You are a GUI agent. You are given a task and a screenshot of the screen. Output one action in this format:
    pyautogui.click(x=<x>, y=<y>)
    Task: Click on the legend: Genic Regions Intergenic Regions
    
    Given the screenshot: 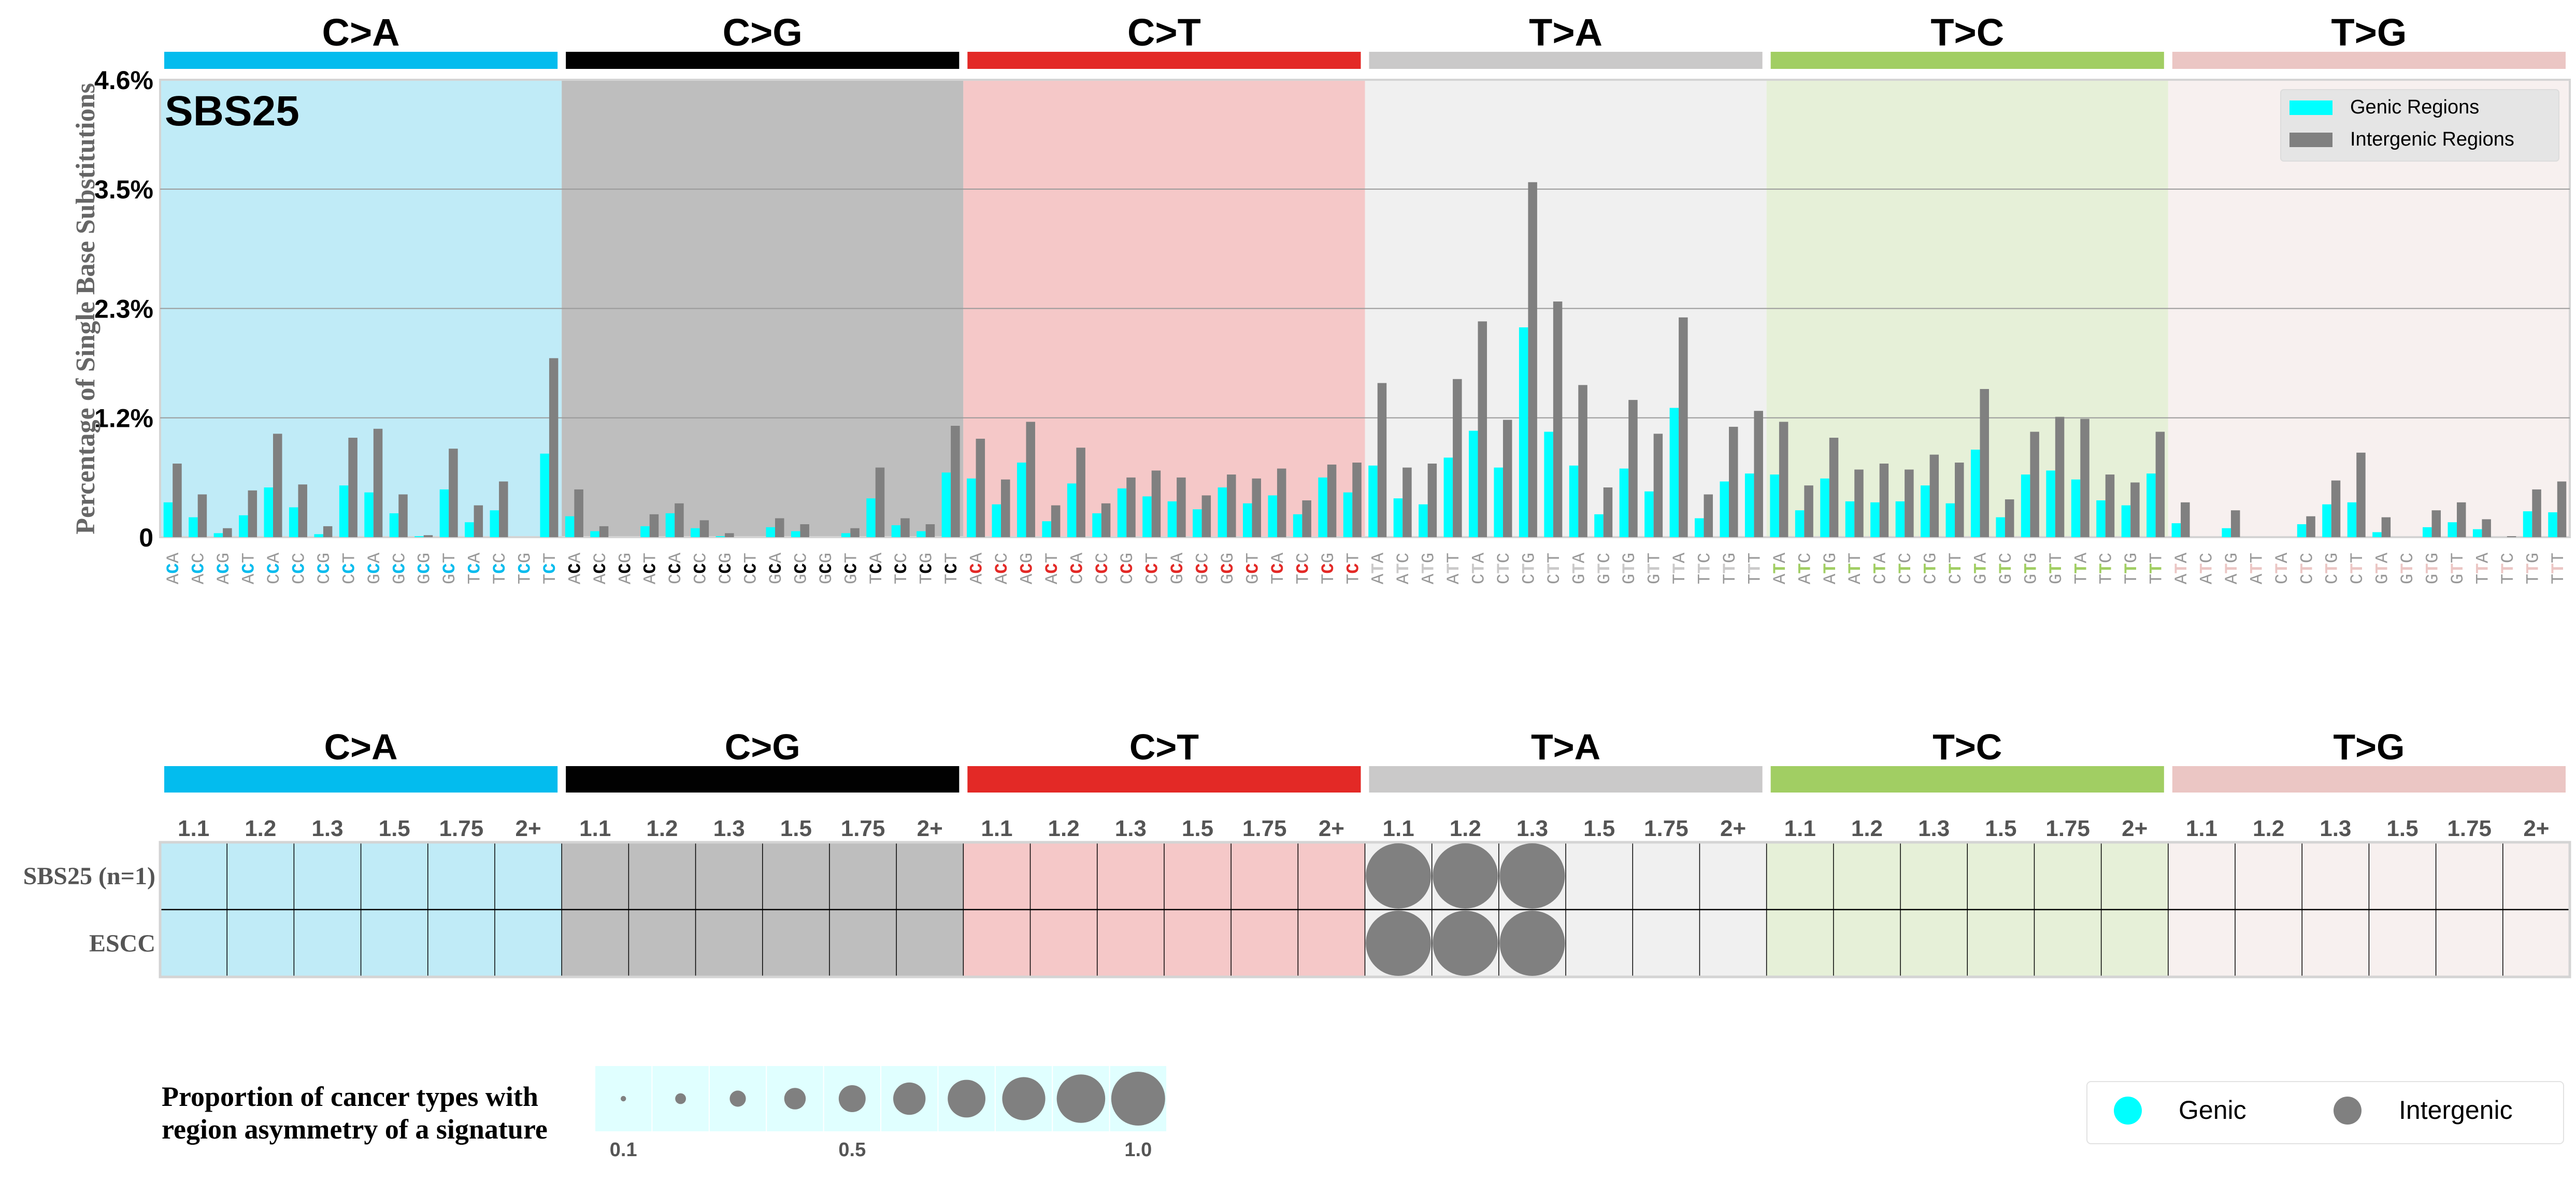 What is the action you would take?
    pyautogui.click(x=2420, y=125)
    